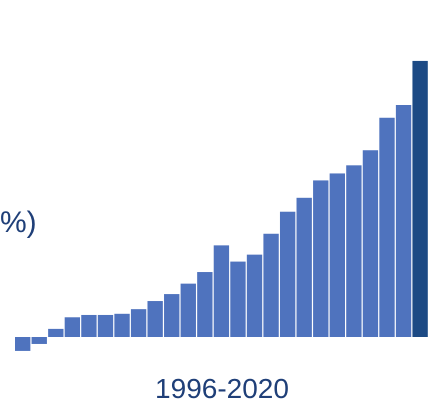 This screenshot has height=410, width=429. I want to click on bar-2007, so click(205, 304).